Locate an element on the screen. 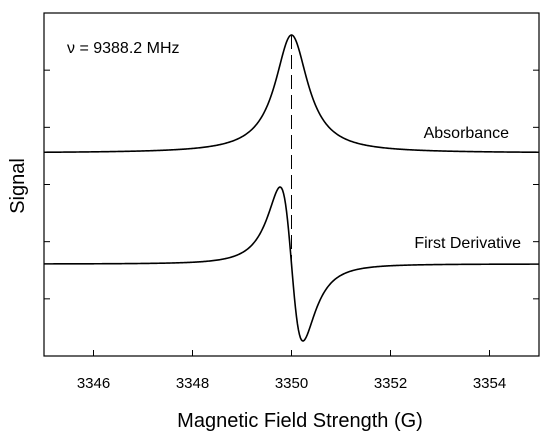  x-tick-label: 3346 is located at coordinates (93, 383).